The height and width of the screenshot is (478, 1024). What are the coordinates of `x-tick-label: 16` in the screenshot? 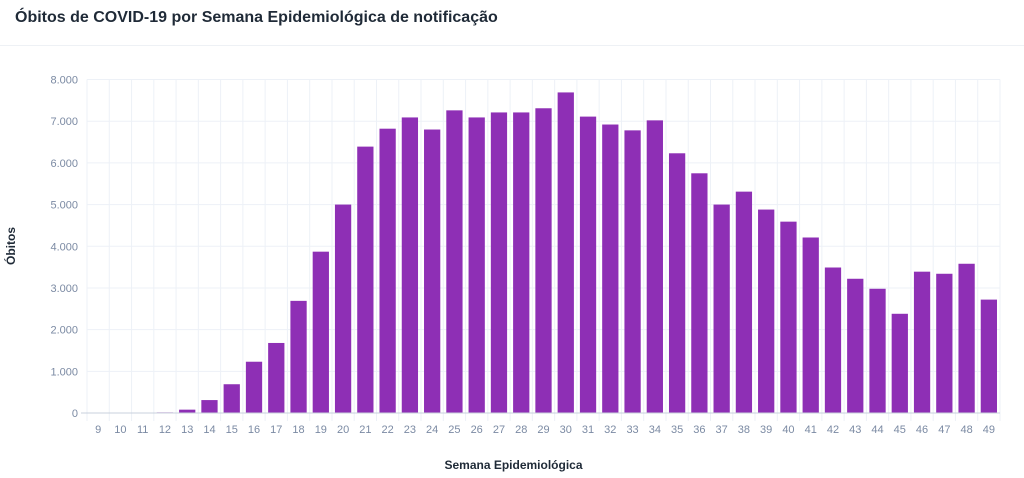 It's located at (254, 430).